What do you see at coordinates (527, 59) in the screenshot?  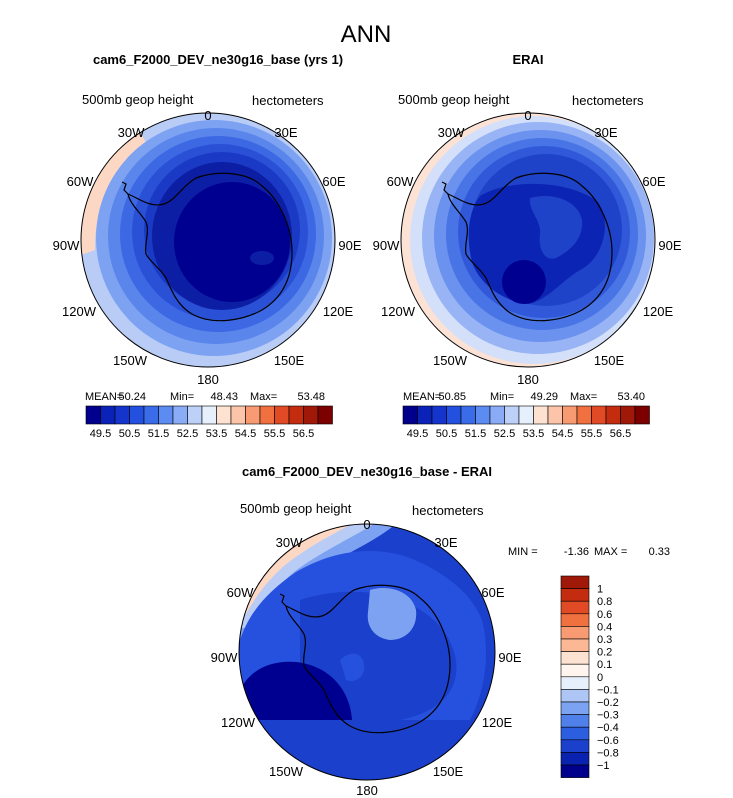 I see `panel-erai-title: ERAI` at bounding box center [527, 59].